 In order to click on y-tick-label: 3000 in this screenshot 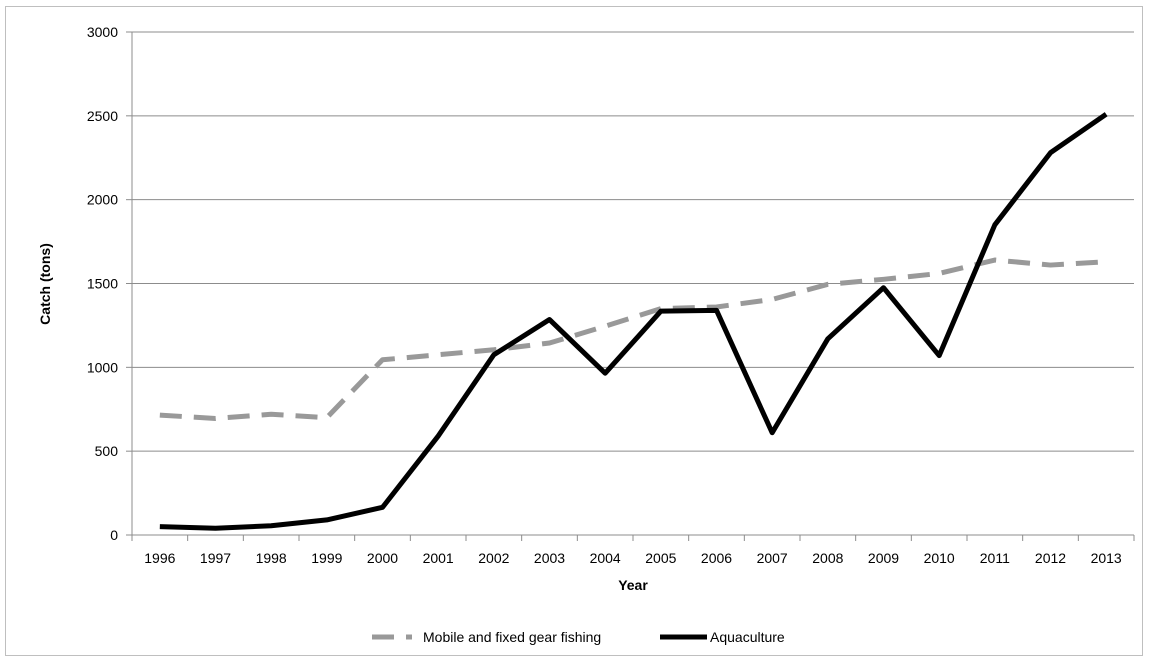, I will do `click(102, 32)`.